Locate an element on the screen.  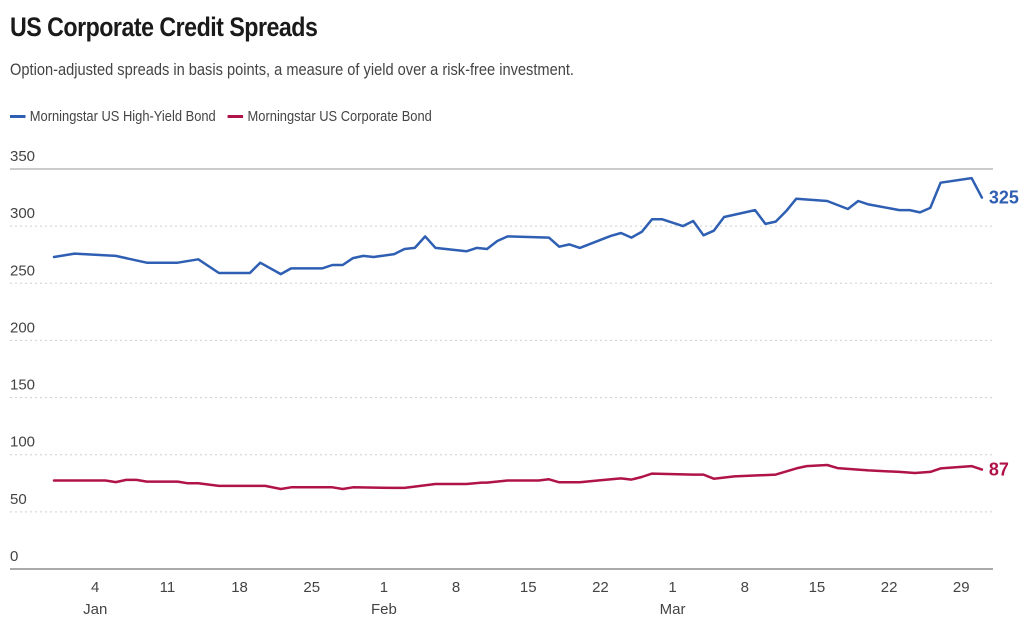
legend-item-corporate: Morningstar US Corporate Bond is located at coordinates (329, 116).